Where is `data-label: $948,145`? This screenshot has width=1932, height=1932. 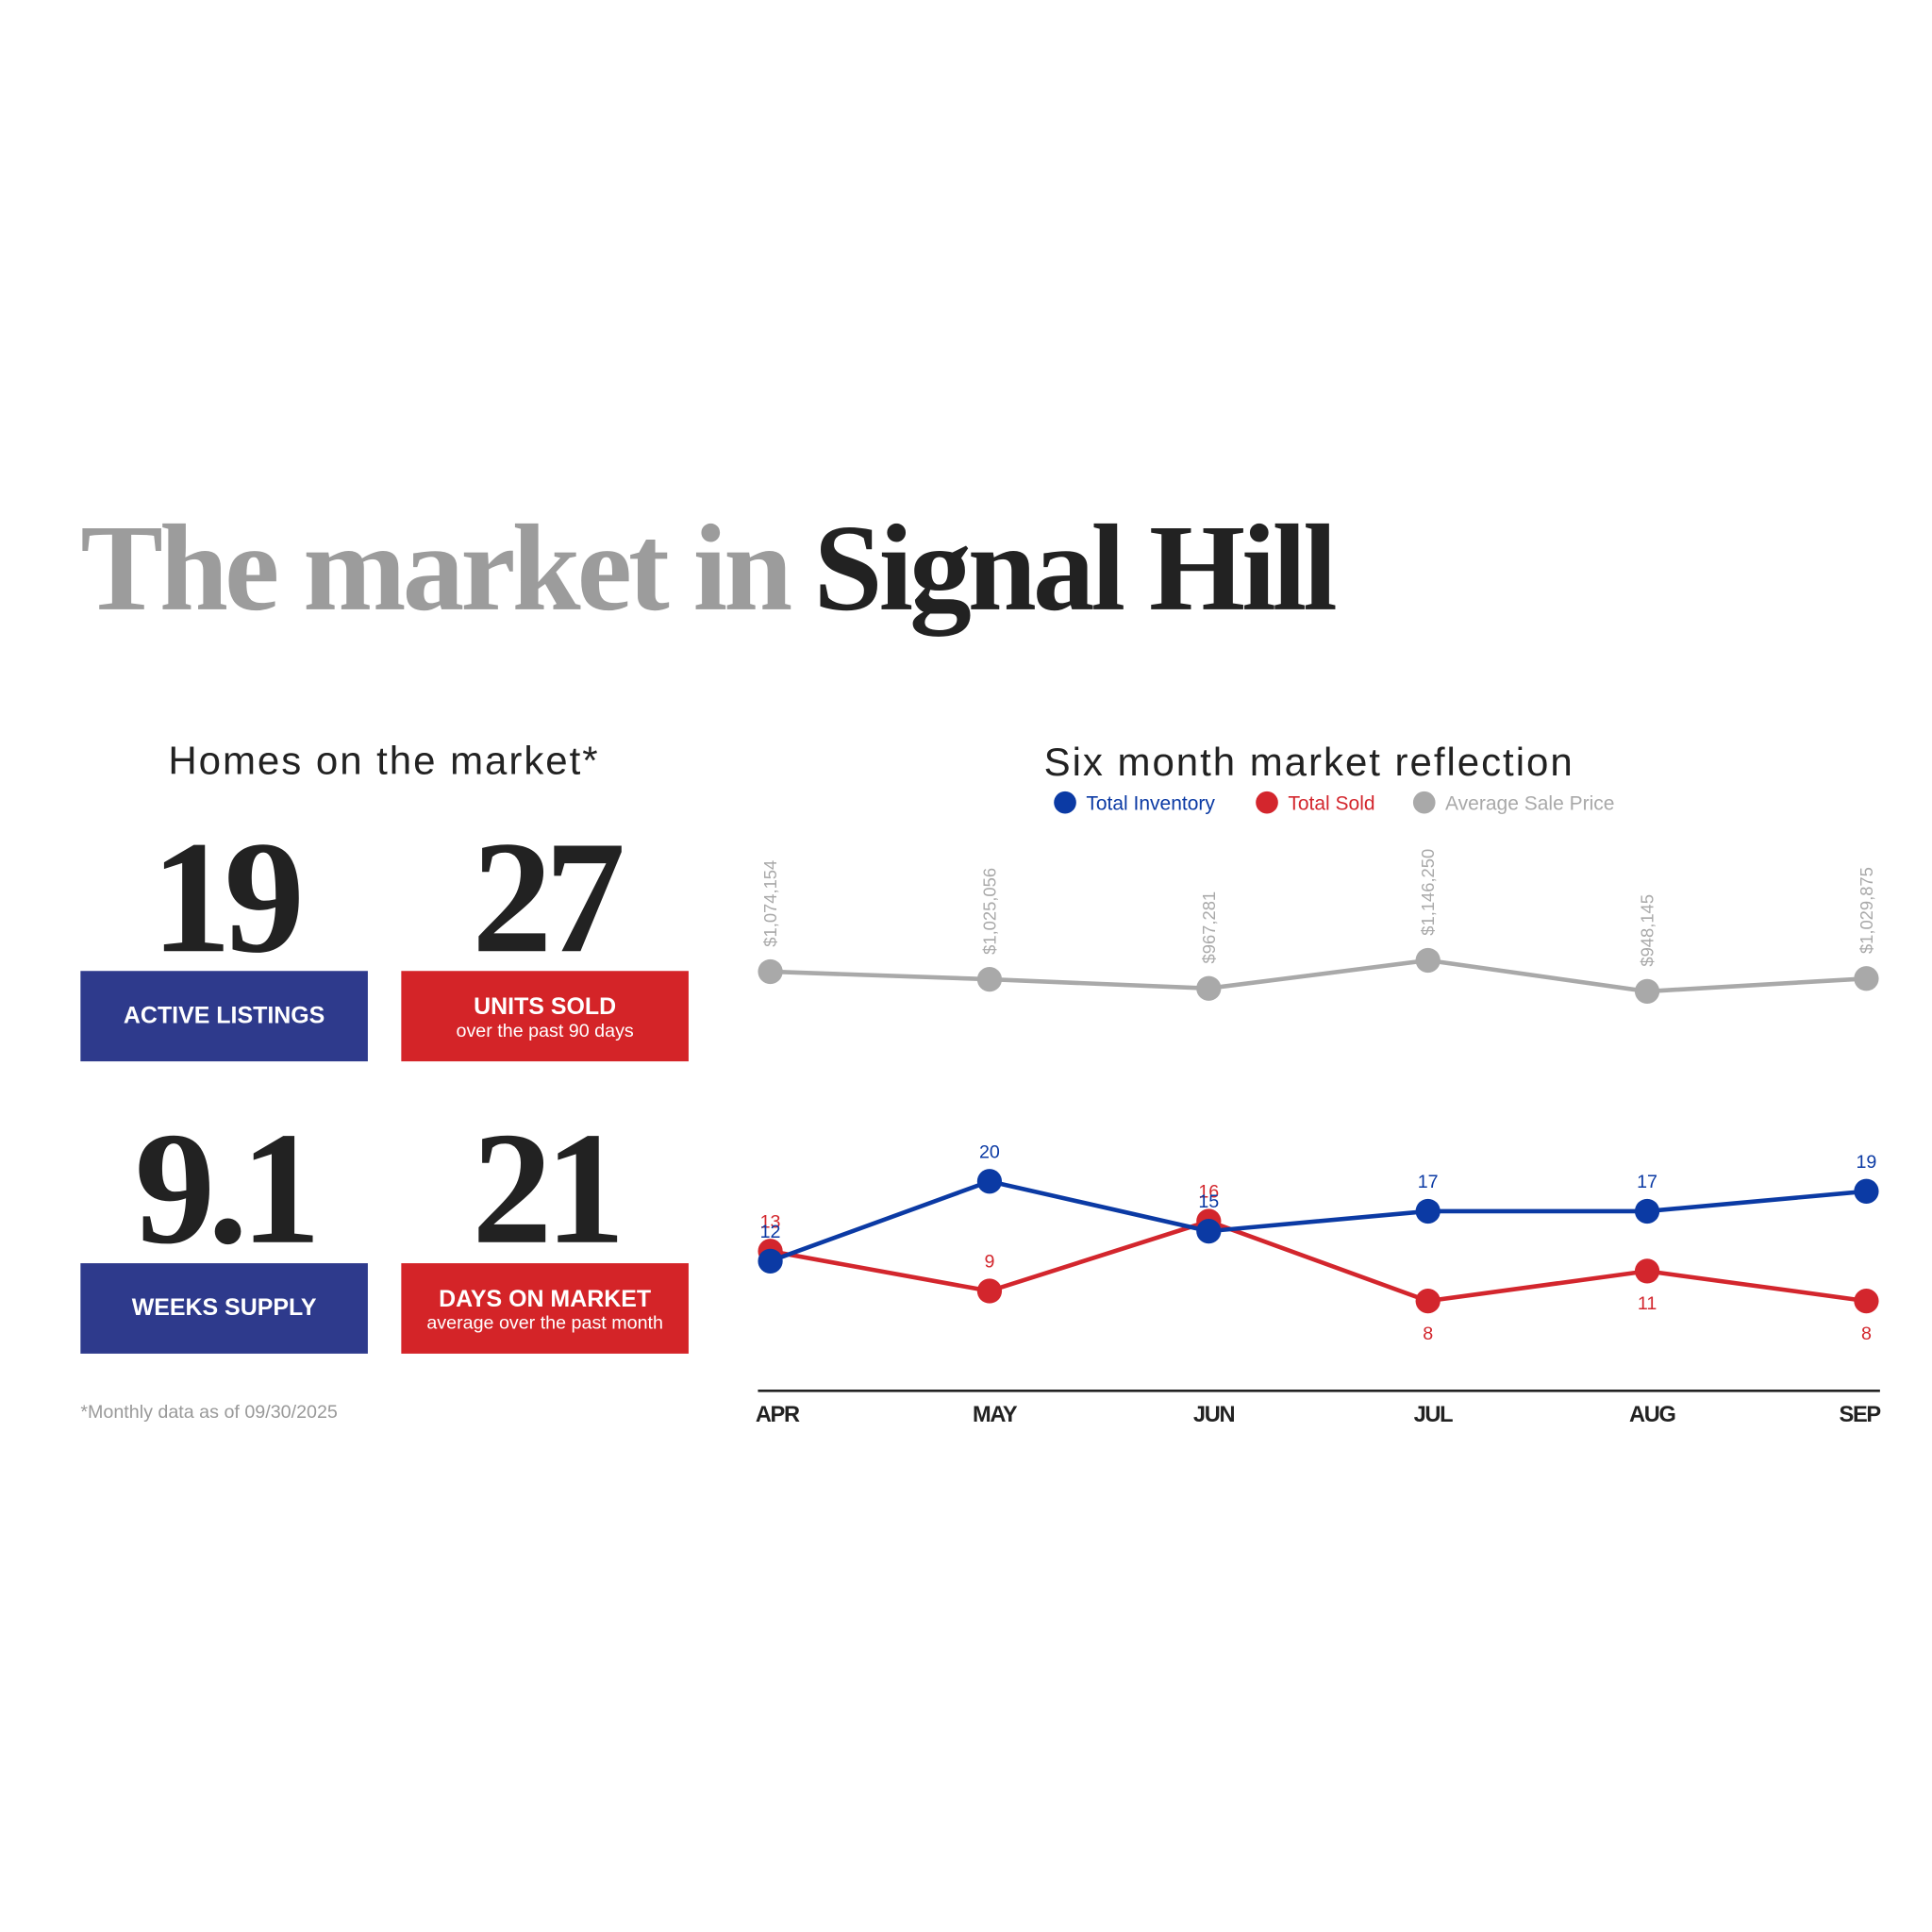 data-label: $948,145 is located at coordinates (1648, 931).